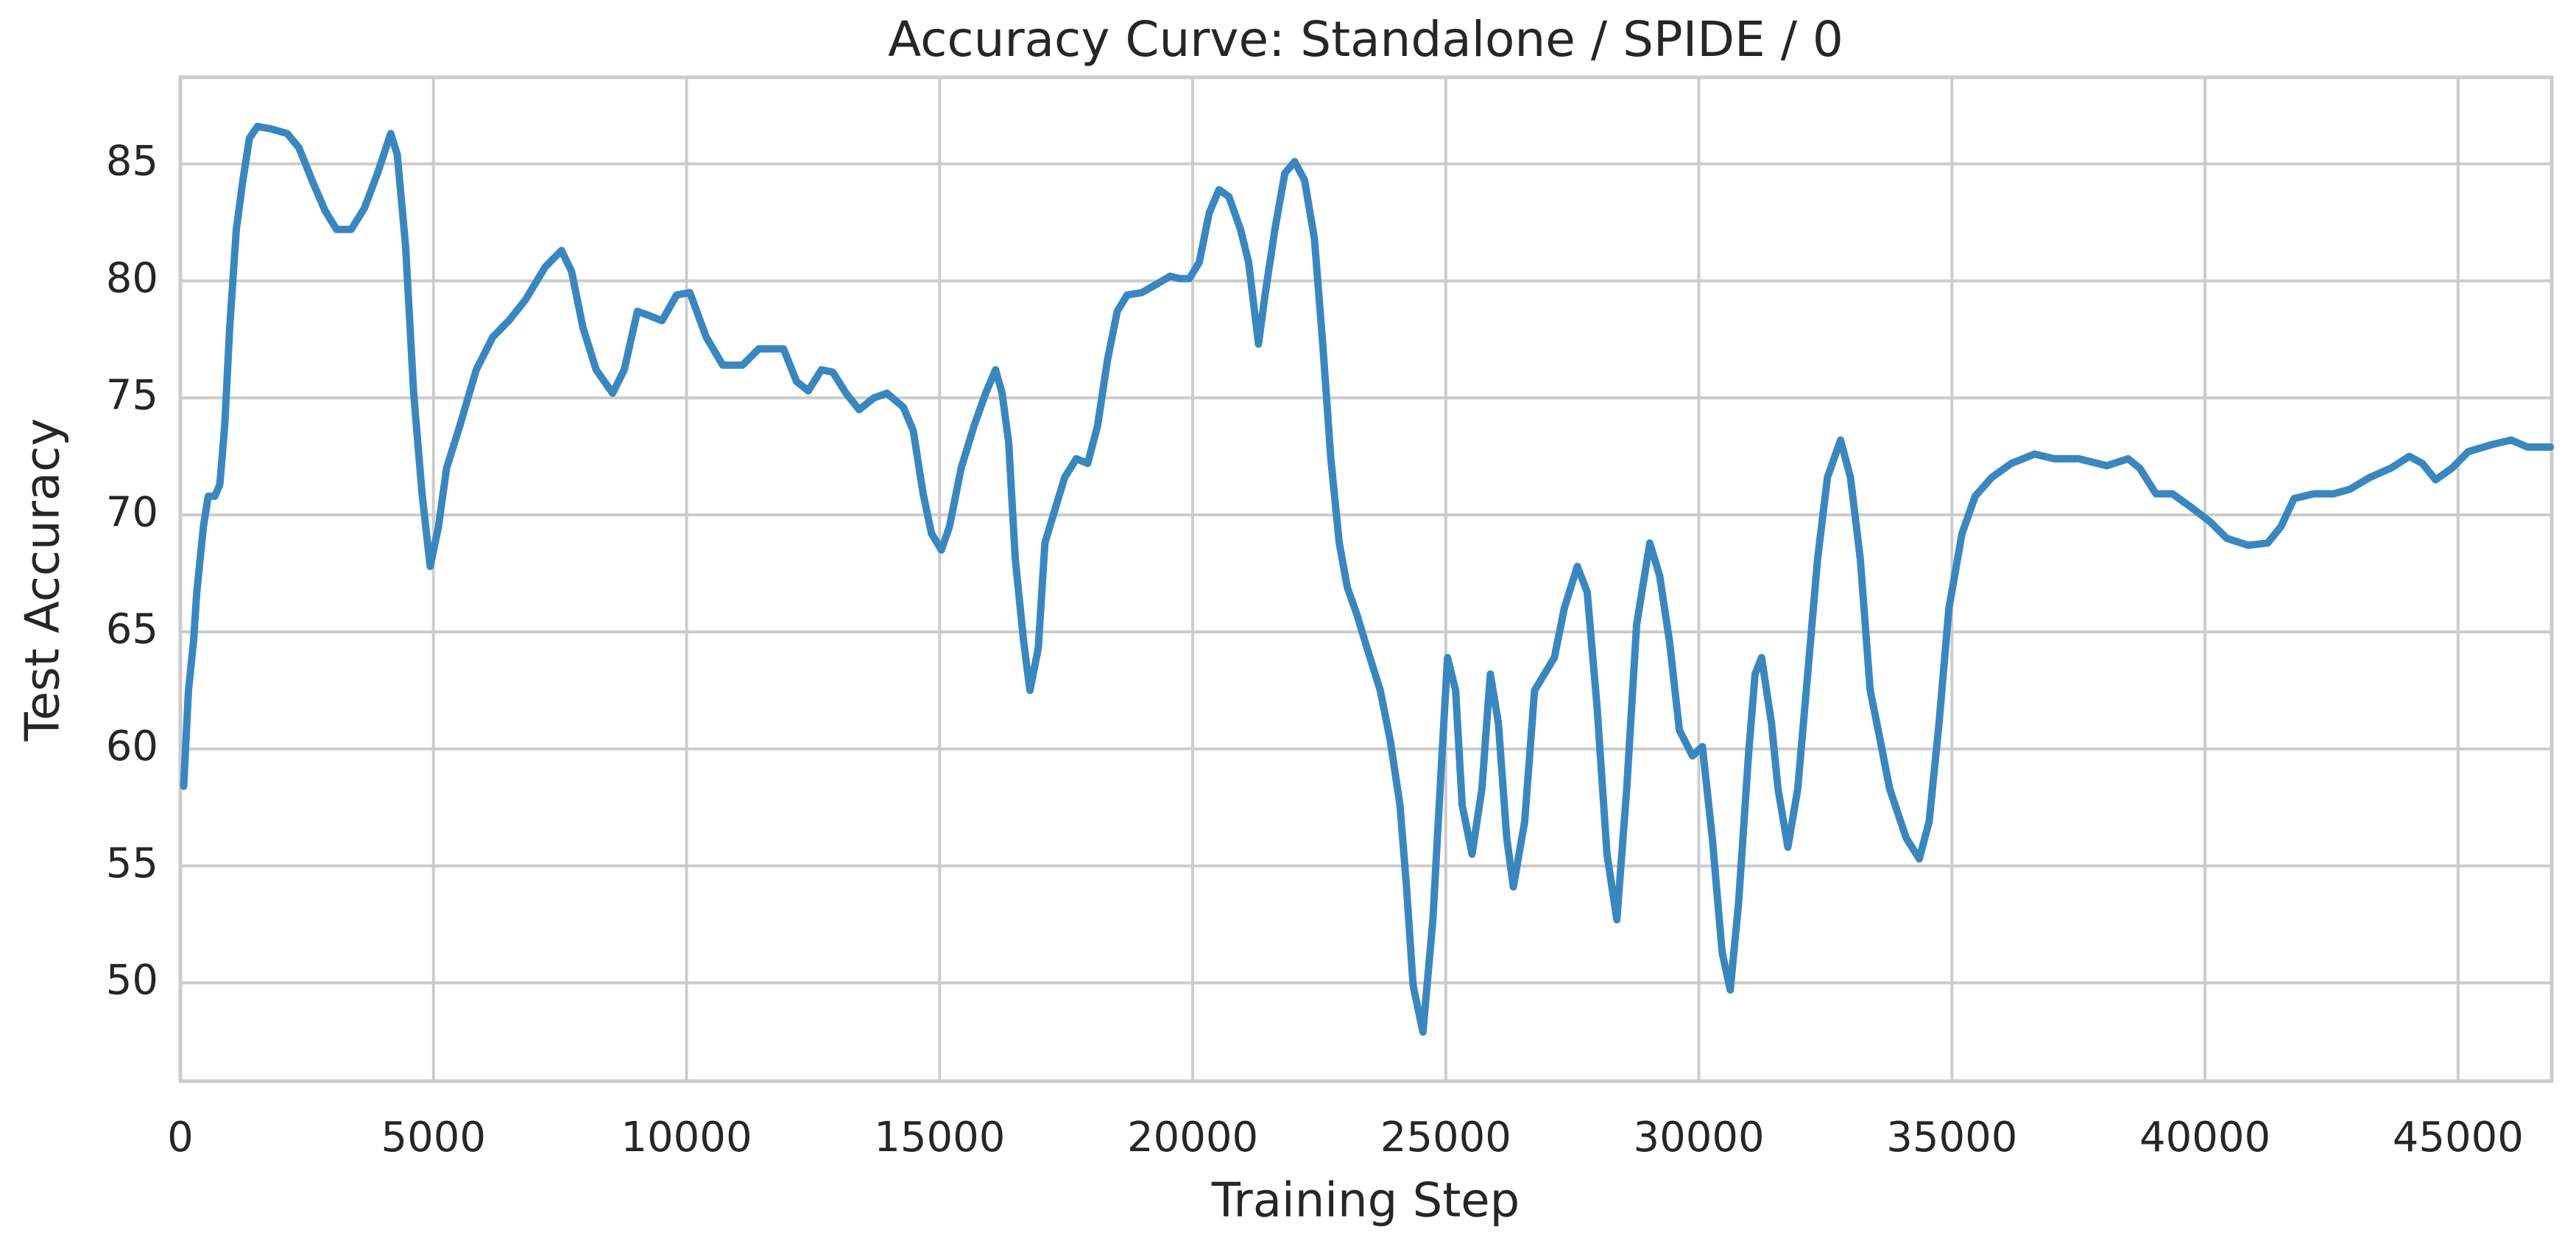 The height and width of the screenshot is (1255, 2576). Describe the element at coordinates (132, 746) in the screenshot. I see `y-tick-label: 60` at that location.